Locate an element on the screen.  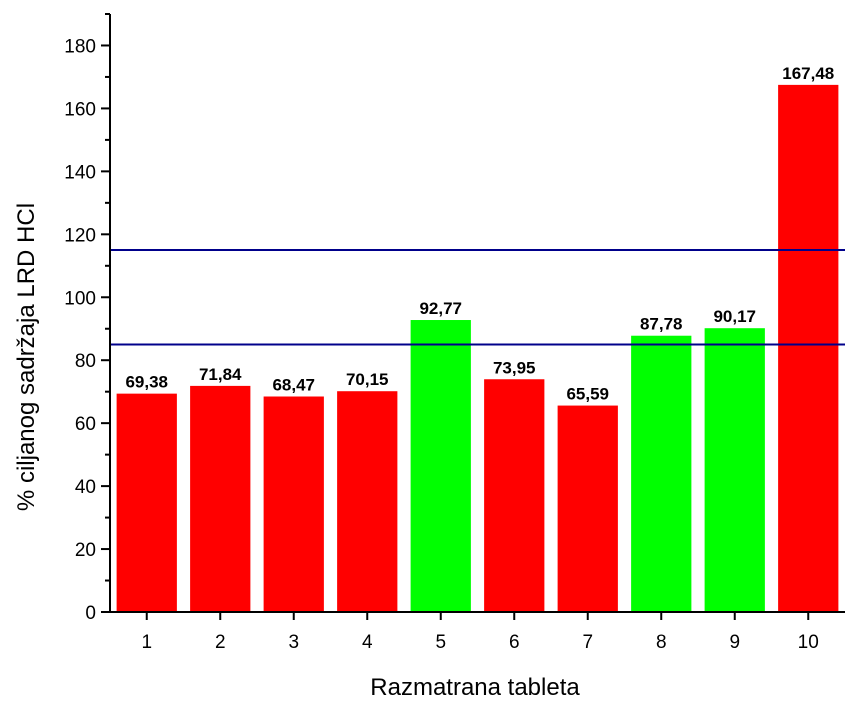
y-tick-label-140: 140 is located at coordinates (80, 172).